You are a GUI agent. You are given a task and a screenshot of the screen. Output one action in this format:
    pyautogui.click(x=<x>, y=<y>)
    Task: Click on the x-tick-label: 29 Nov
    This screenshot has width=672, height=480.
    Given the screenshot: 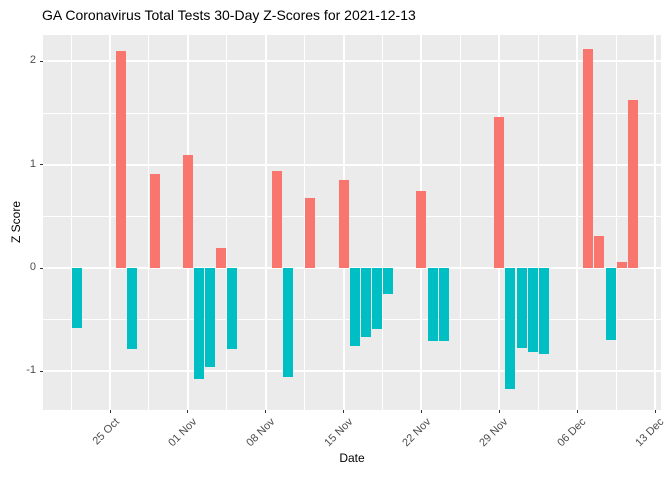 What is the action you would take?
    pyautogui.click(x=494, y=433)
    